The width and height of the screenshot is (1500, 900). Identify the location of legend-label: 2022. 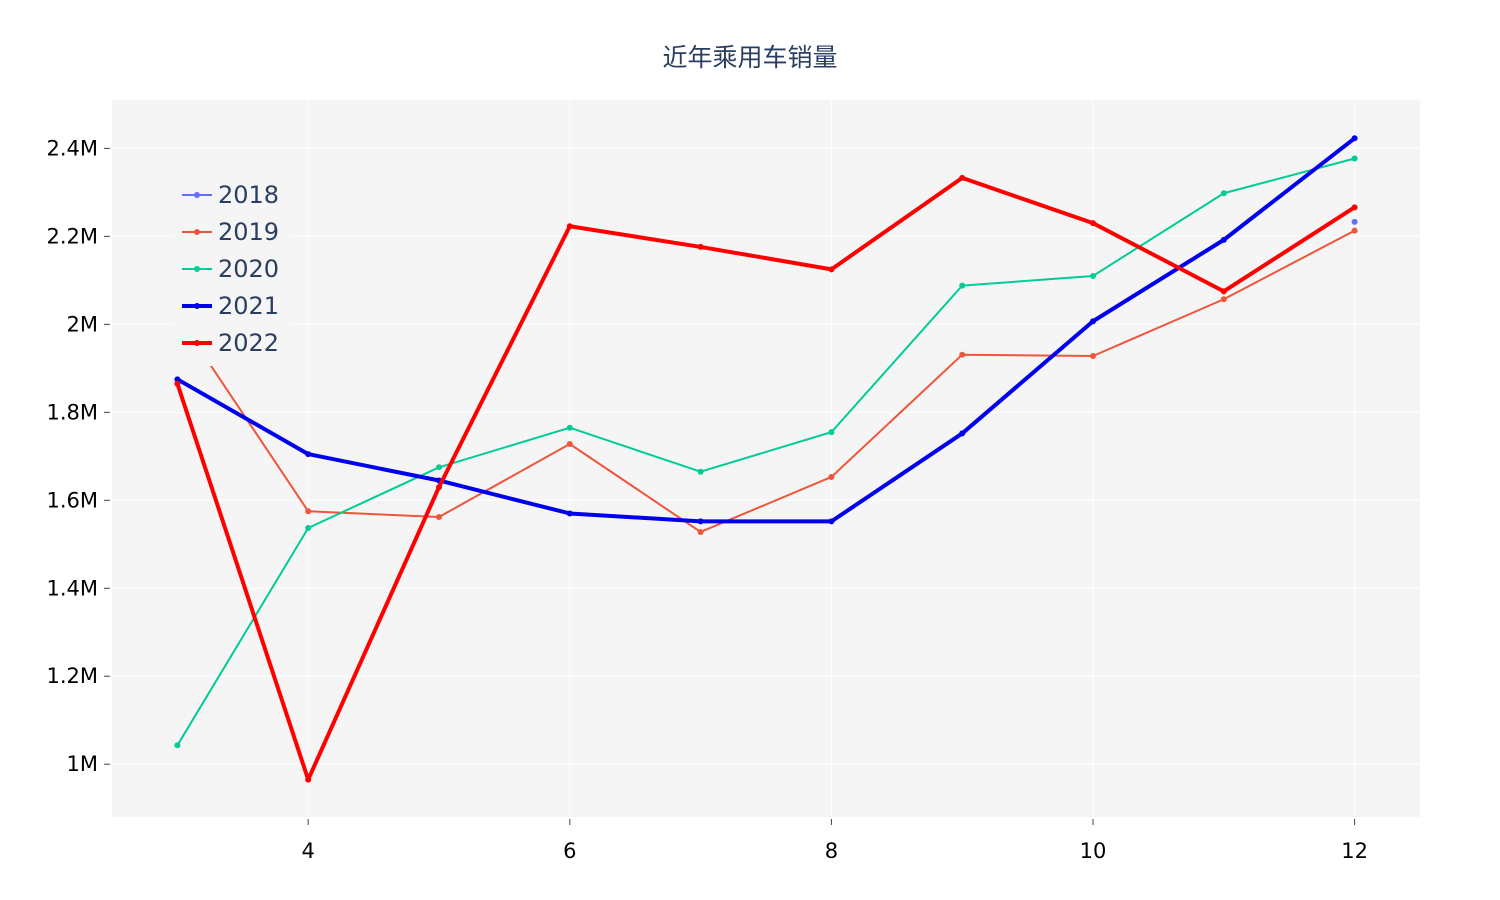
(248, 343).